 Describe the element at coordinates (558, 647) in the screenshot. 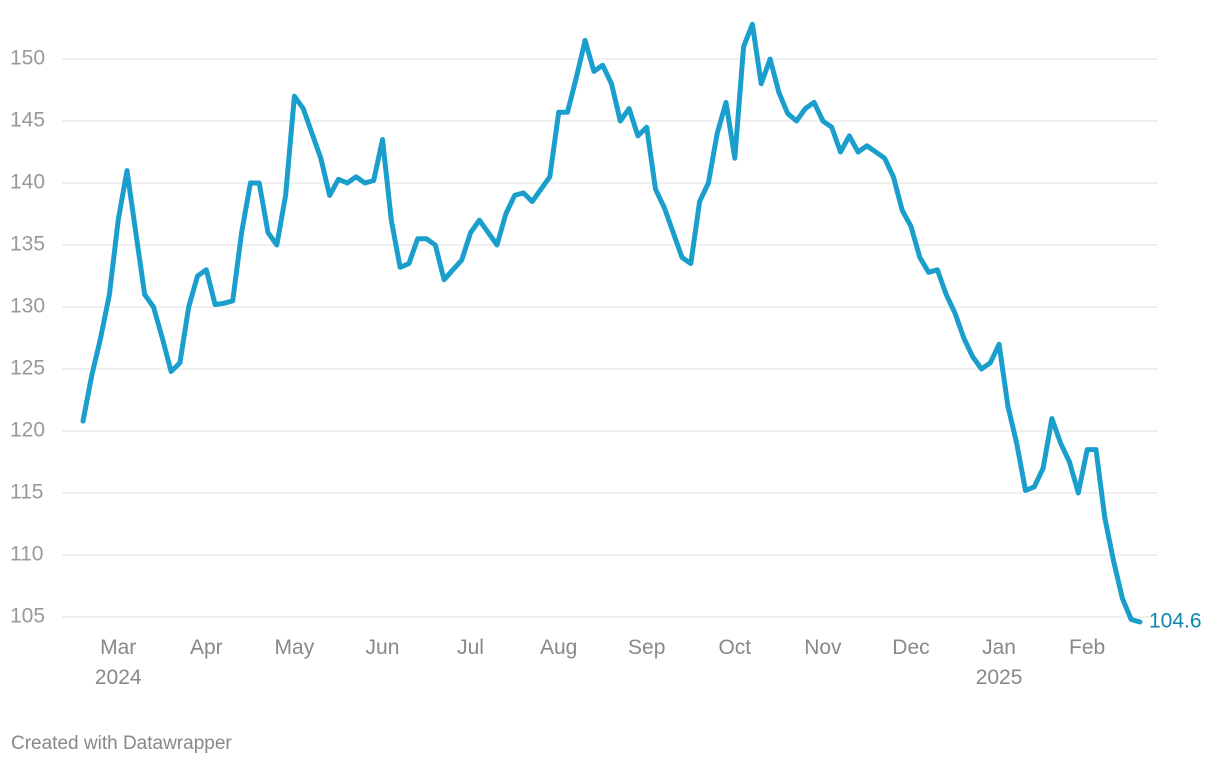

I see `x-tick-label: Aug` at that location.